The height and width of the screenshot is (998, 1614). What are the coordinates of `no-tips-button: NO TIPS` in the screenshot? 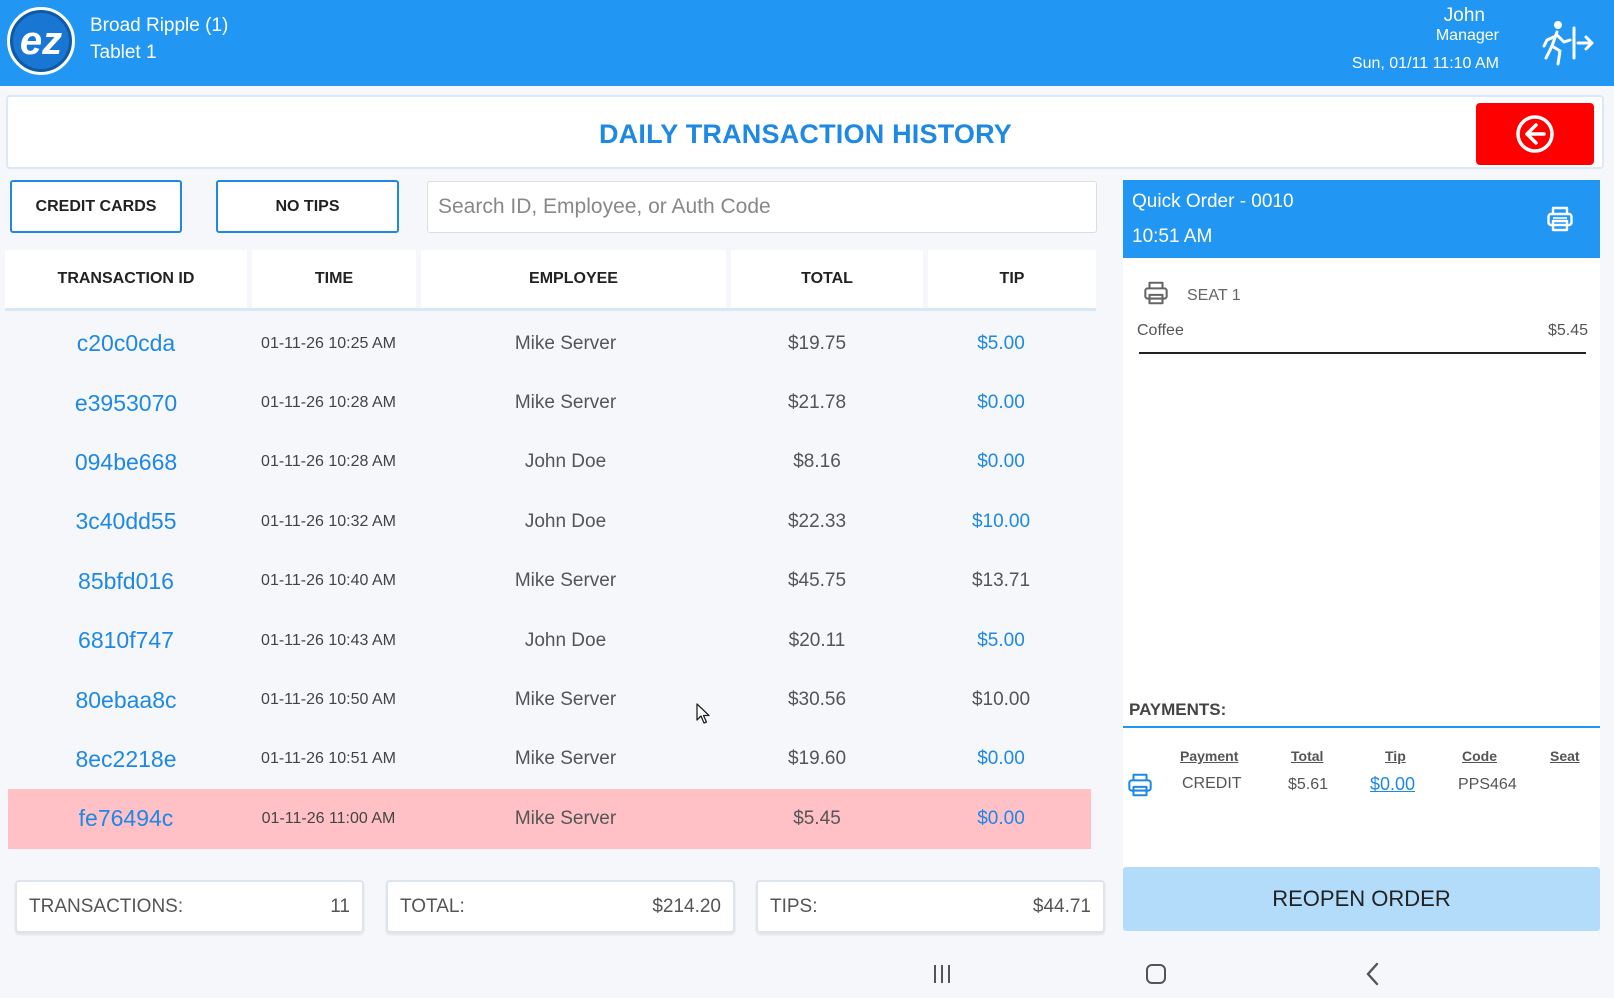 It's located at (307, 206).